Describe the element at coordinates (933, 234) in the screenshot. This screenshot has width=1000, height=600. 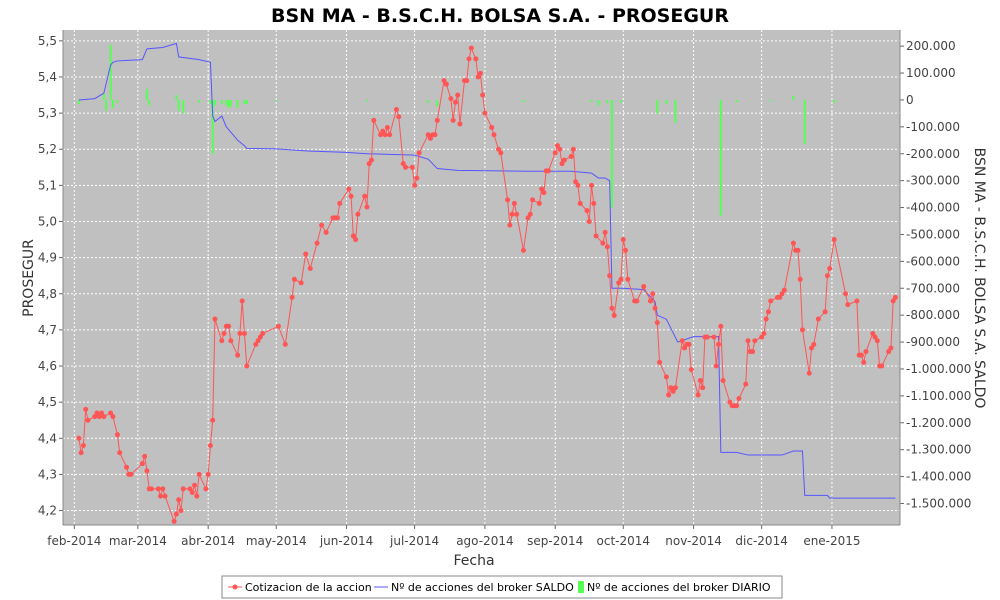
I see `y2-tick-label: -500.000` at that location.